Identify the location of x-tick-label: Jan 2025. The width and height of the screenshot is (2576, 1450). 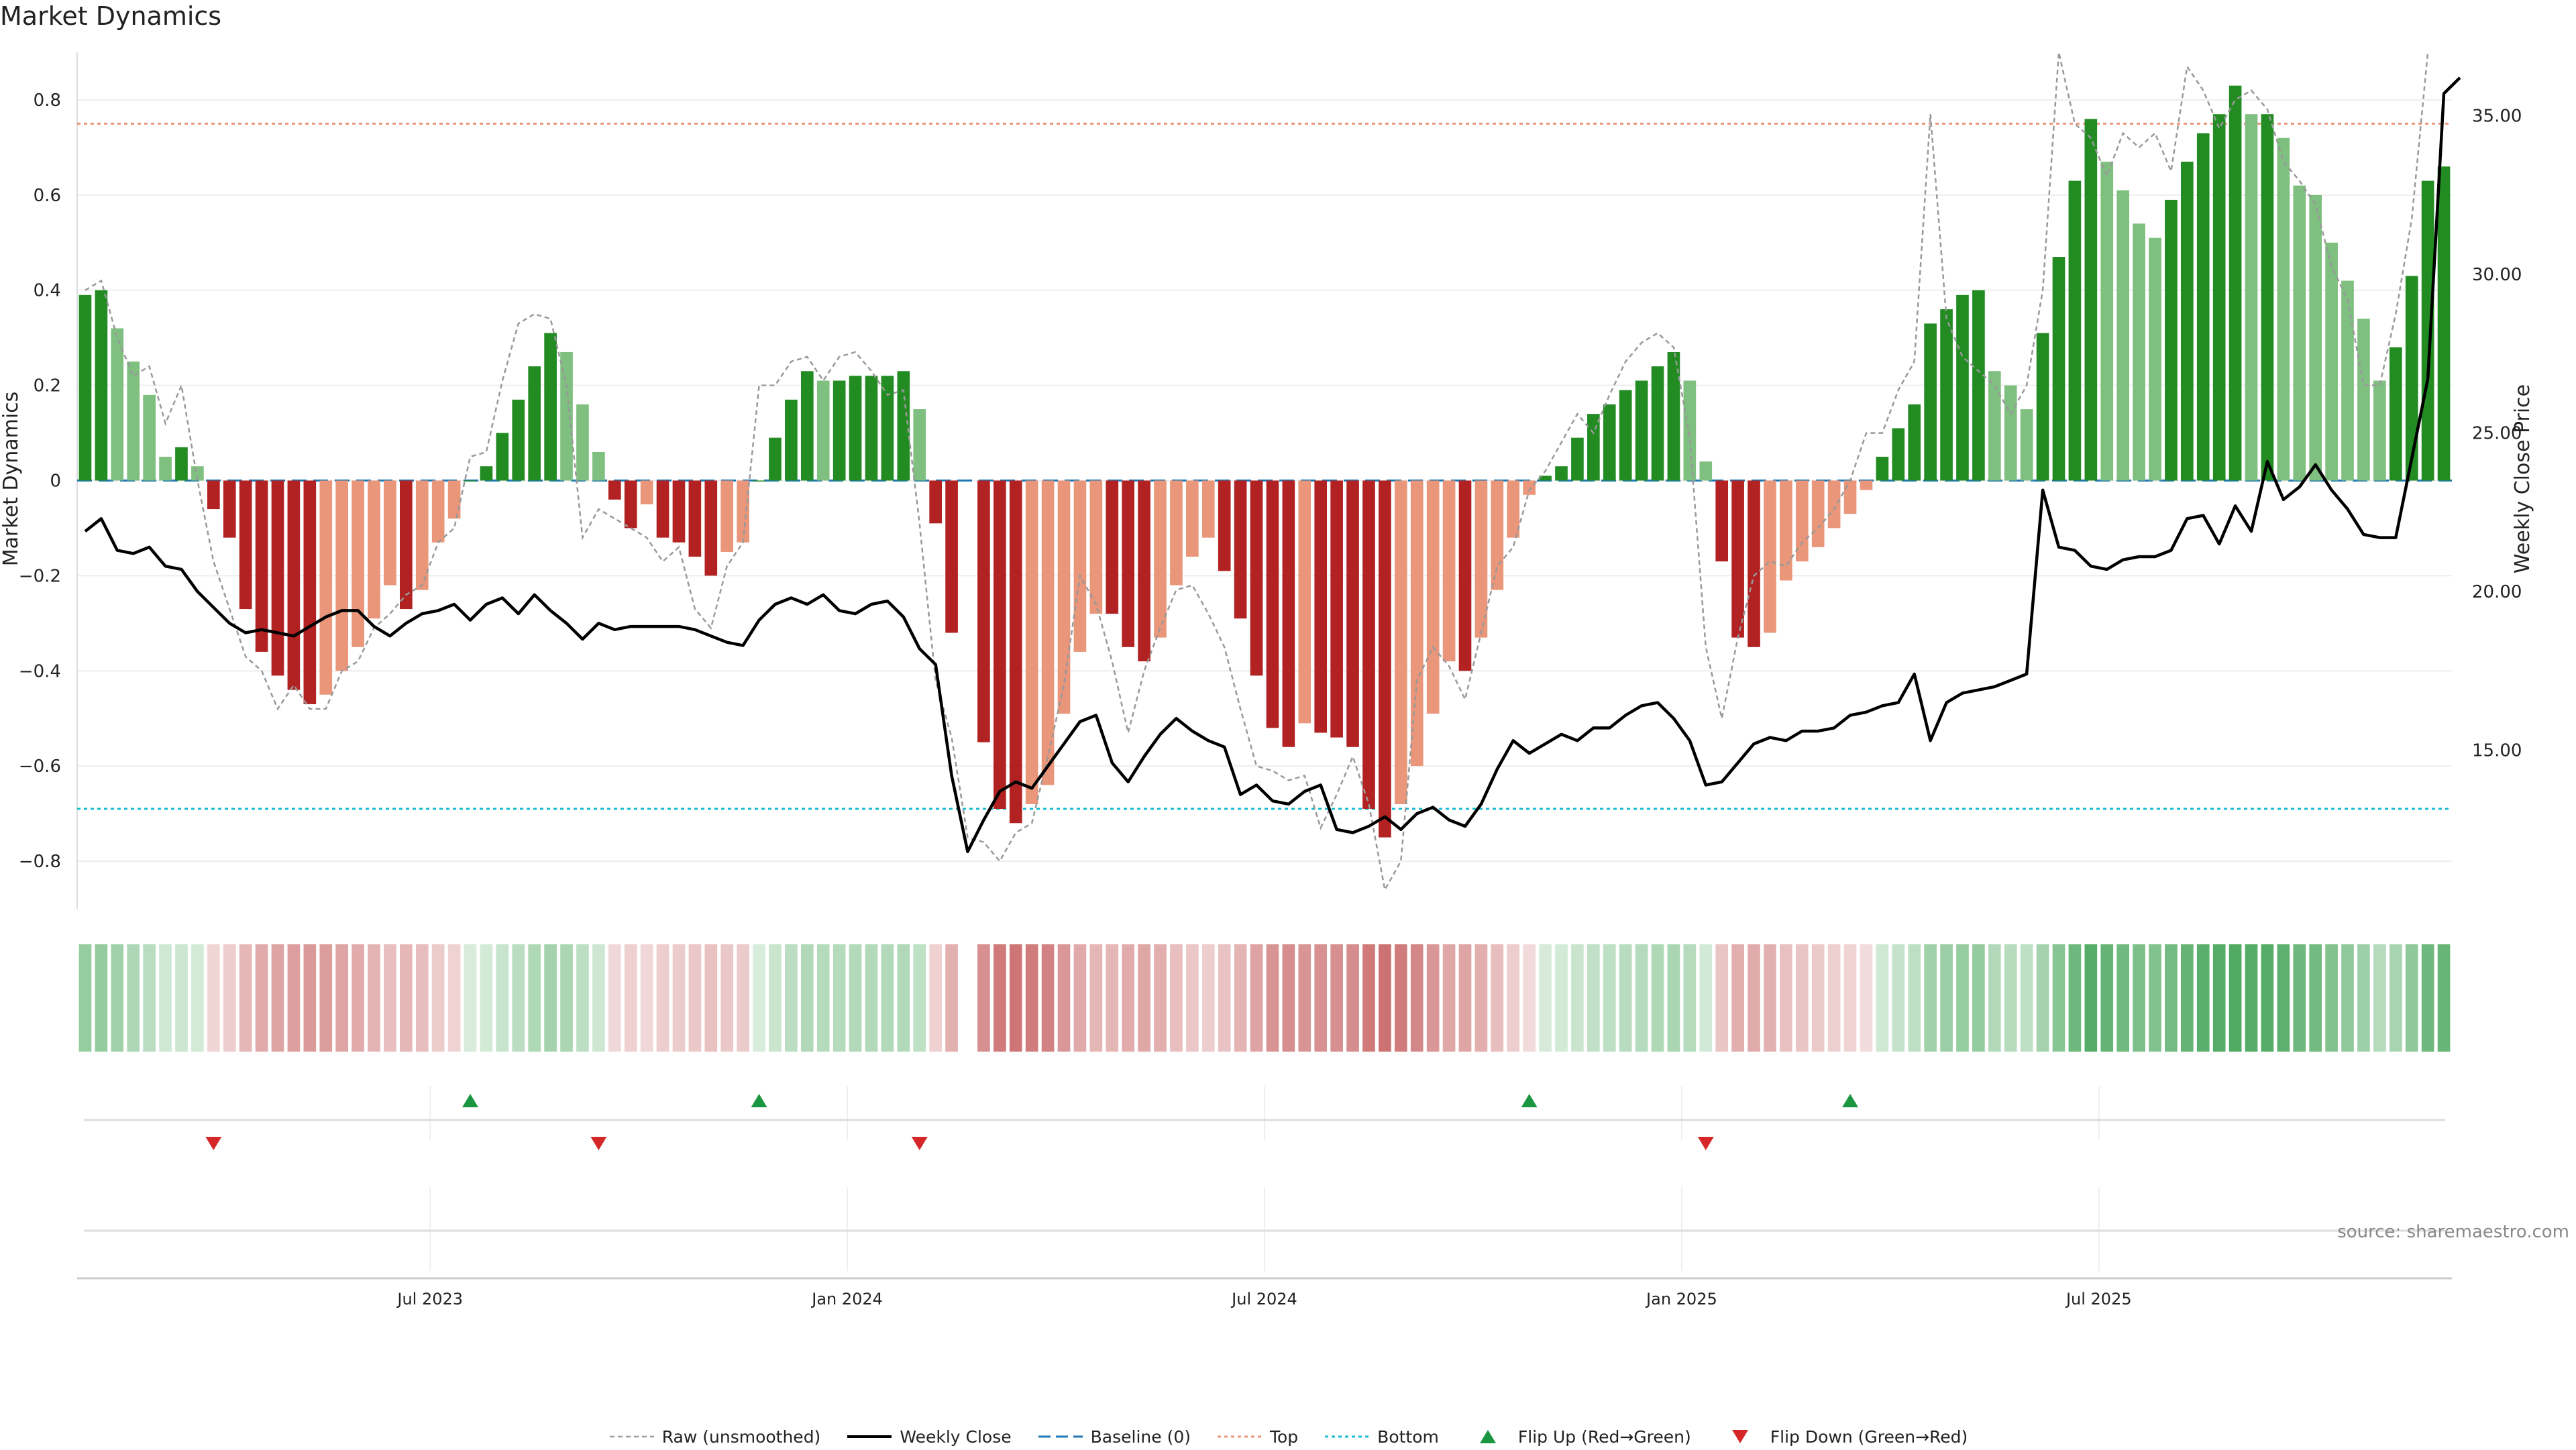
(1681, 1299).